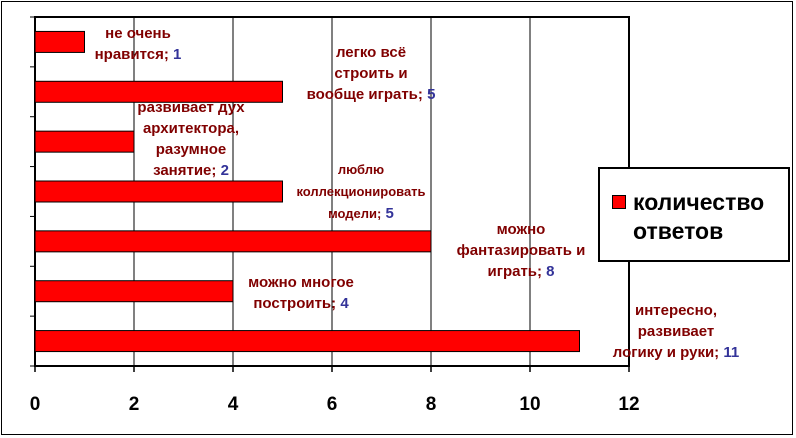 The image size is (796, 438). Describe the element at coordinates (628, 404) in the screenshot. I see `x-tick-label: 12` at that location.